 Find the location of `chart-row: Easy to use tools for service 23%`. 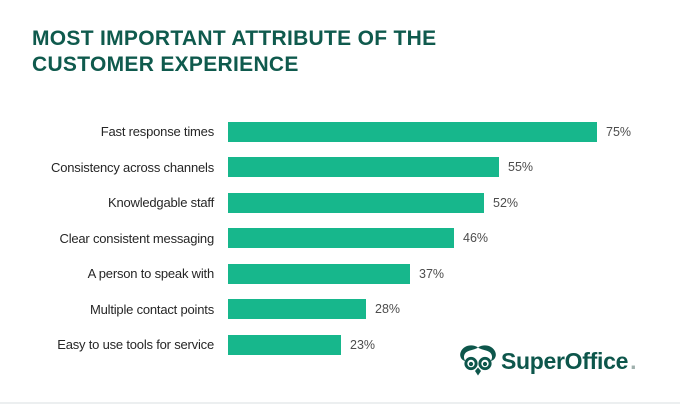

chart-row: Easy to use tools for service 23% is located at coordinates (340, 345).